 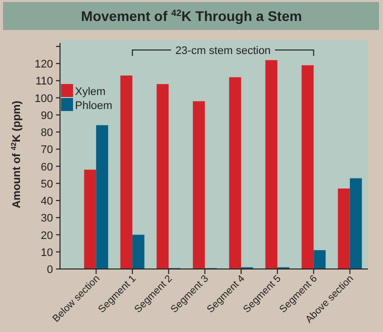 I want to click on y-tick-label: 40, so click(x=46, y=202).